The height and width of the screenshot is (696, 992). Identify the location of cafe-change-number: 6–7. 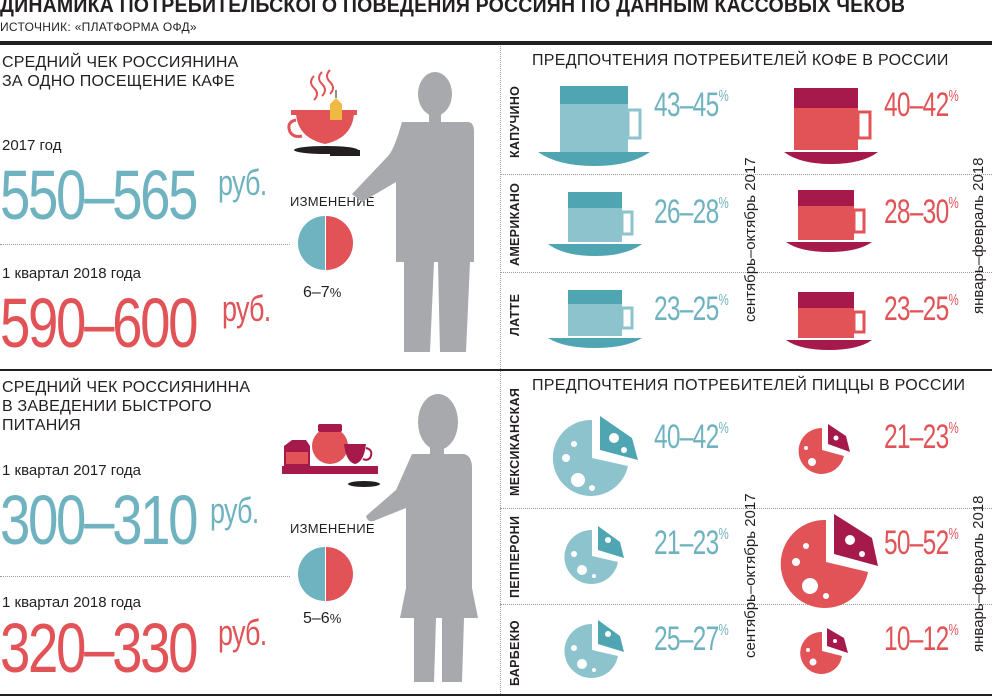
(316, 292).